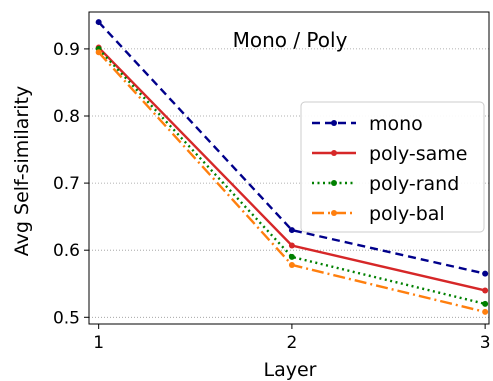 The width and height of the screenshot is (493, 381). What do you see at coordinates (396, 124) in the screenshot?
I see `legend-label: mono` at bounding box center [396, 124].